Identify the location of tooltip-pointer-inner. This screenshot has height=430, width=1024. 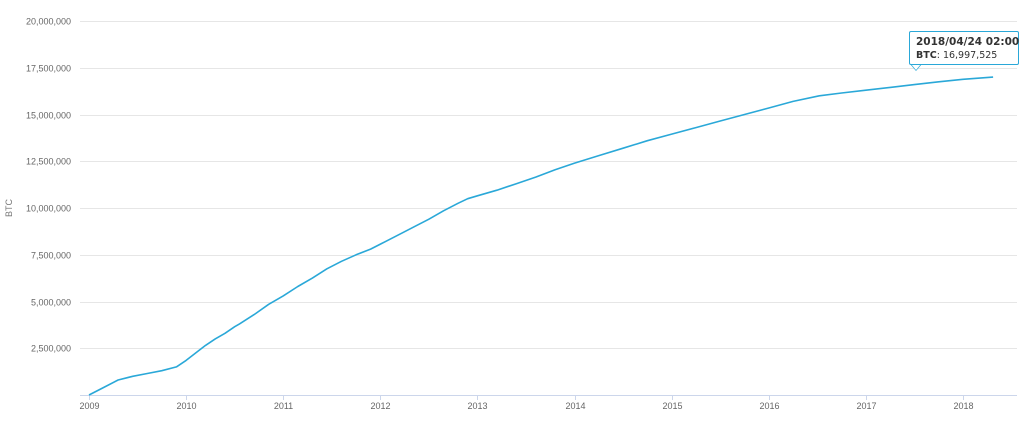
(916, 67).